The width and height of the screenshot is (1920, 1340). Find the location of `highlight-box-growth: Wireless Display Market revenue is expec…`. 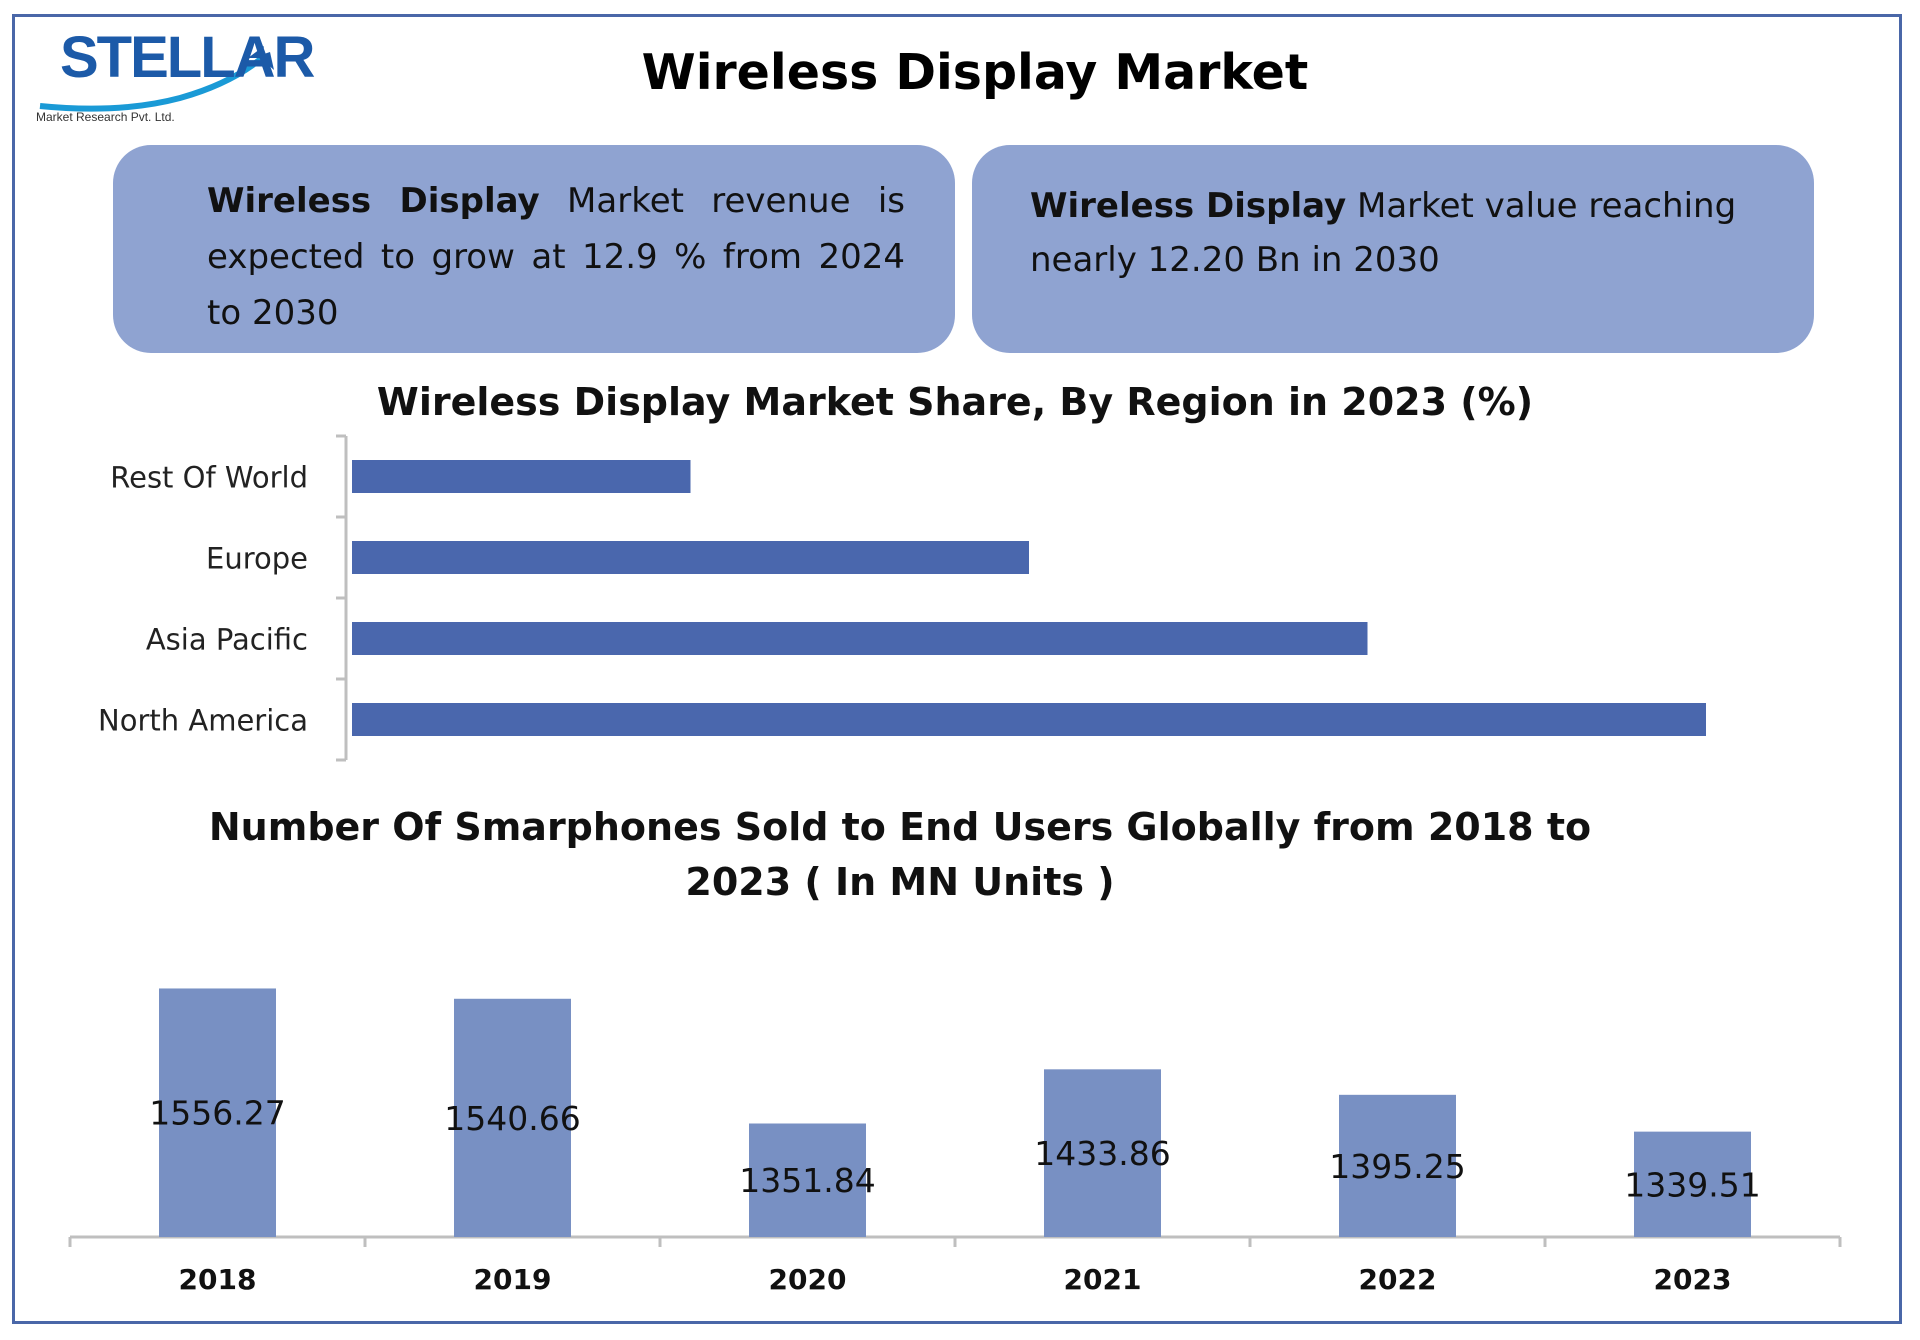

highlight-box-growth: Wireless Display Market revenue is expec… is located at coordinates (534, 249).